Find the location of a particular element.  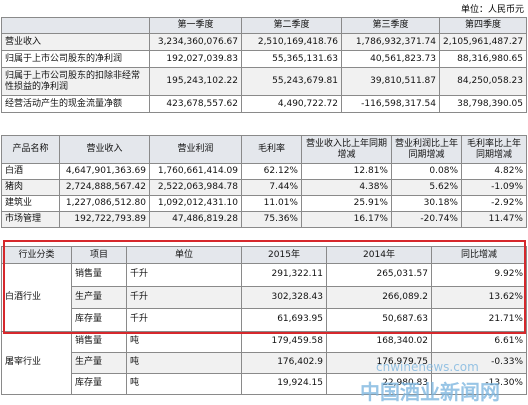

table-row: 生产量吨 176,402.9 176,979.75 -0.33% is located at coordinates (264, 362).